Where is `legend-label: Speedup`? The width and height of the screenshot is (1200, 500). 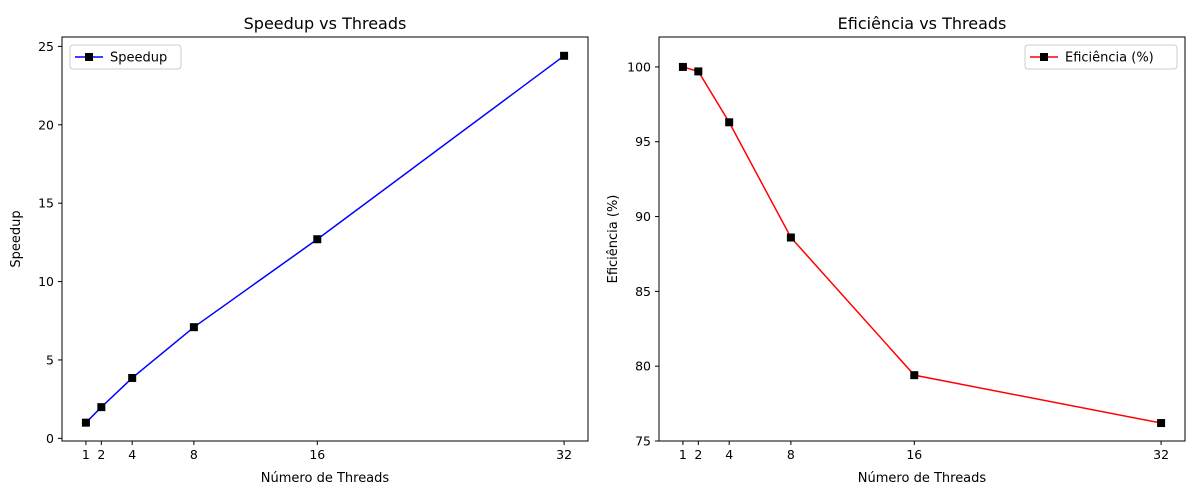
legend-label: Speedup is located at coordinates (138, 58).